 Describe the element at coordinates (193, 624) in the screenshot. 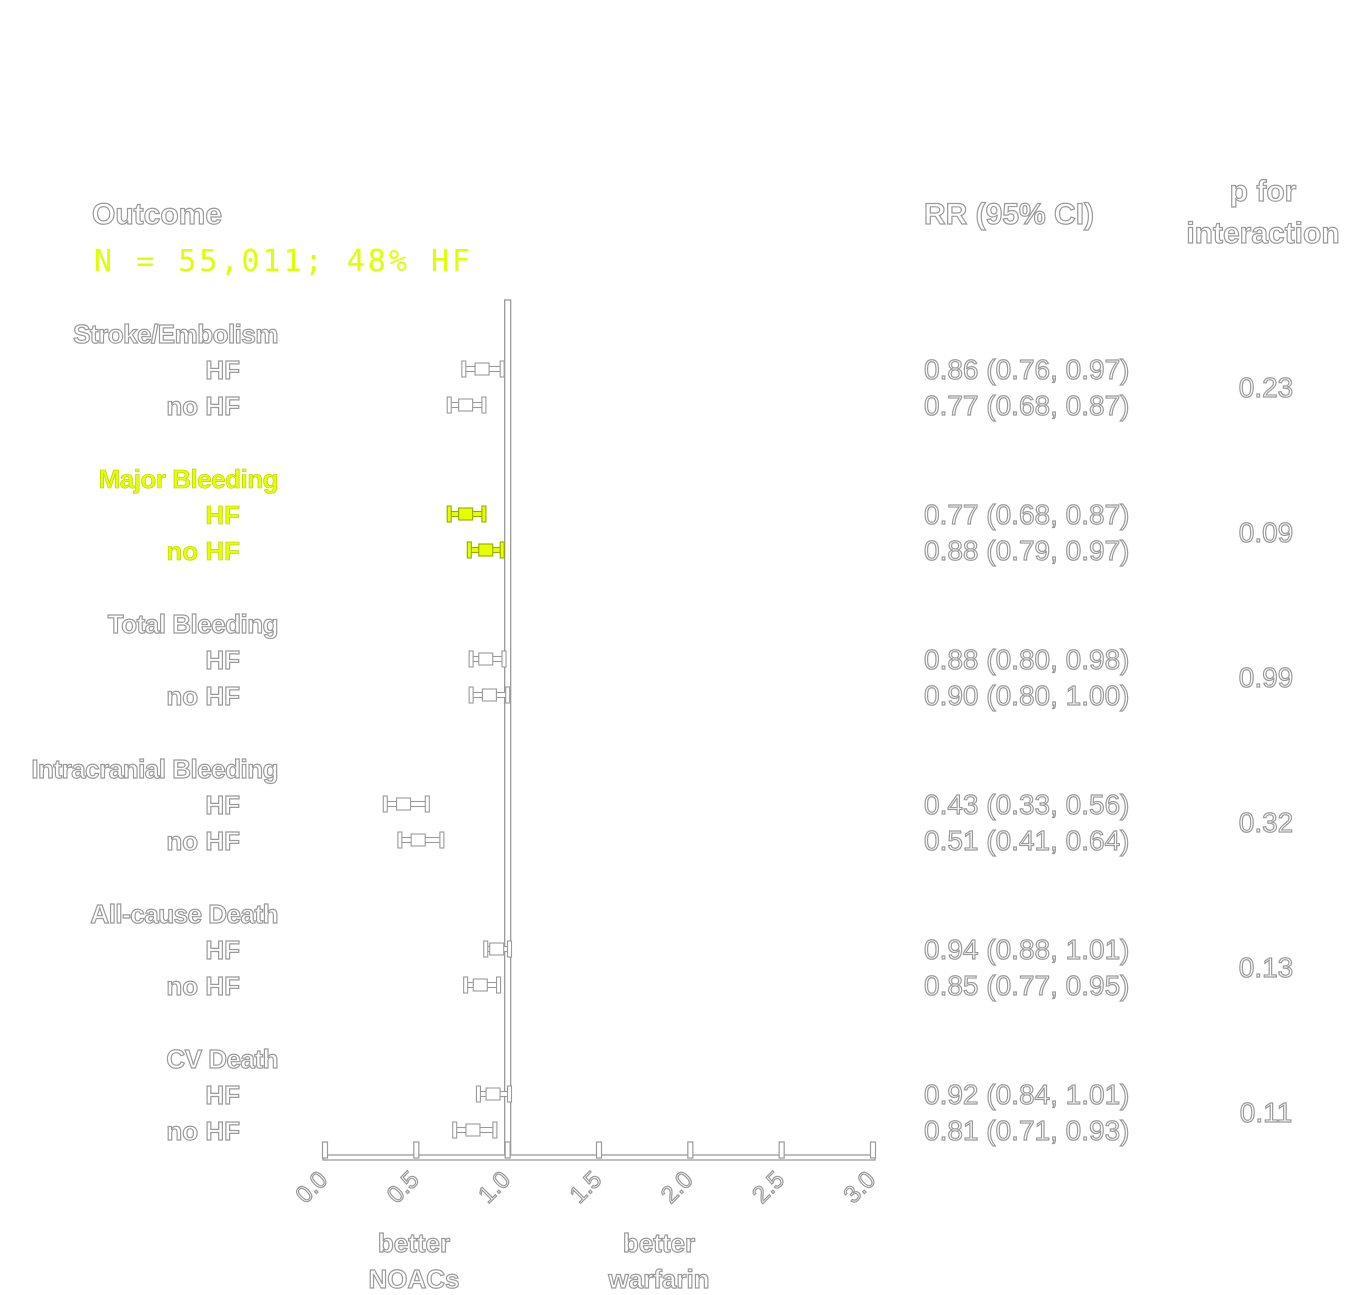

I see `group-label: Total Bleeding` at that location.